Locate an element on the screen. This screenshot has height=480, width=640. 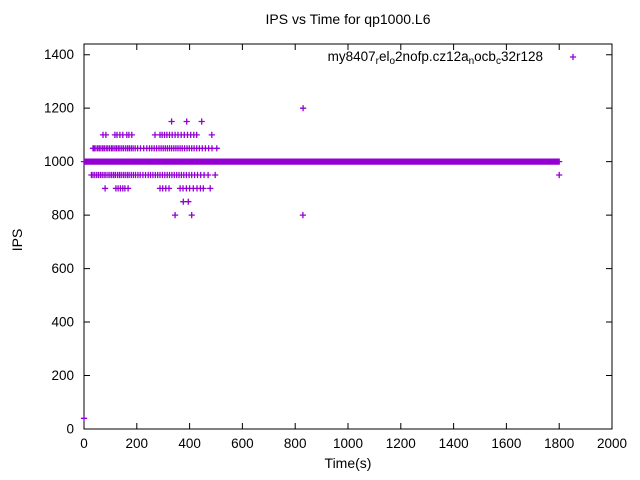
x-tick-label: 0 is located at coordinates (84, 443).